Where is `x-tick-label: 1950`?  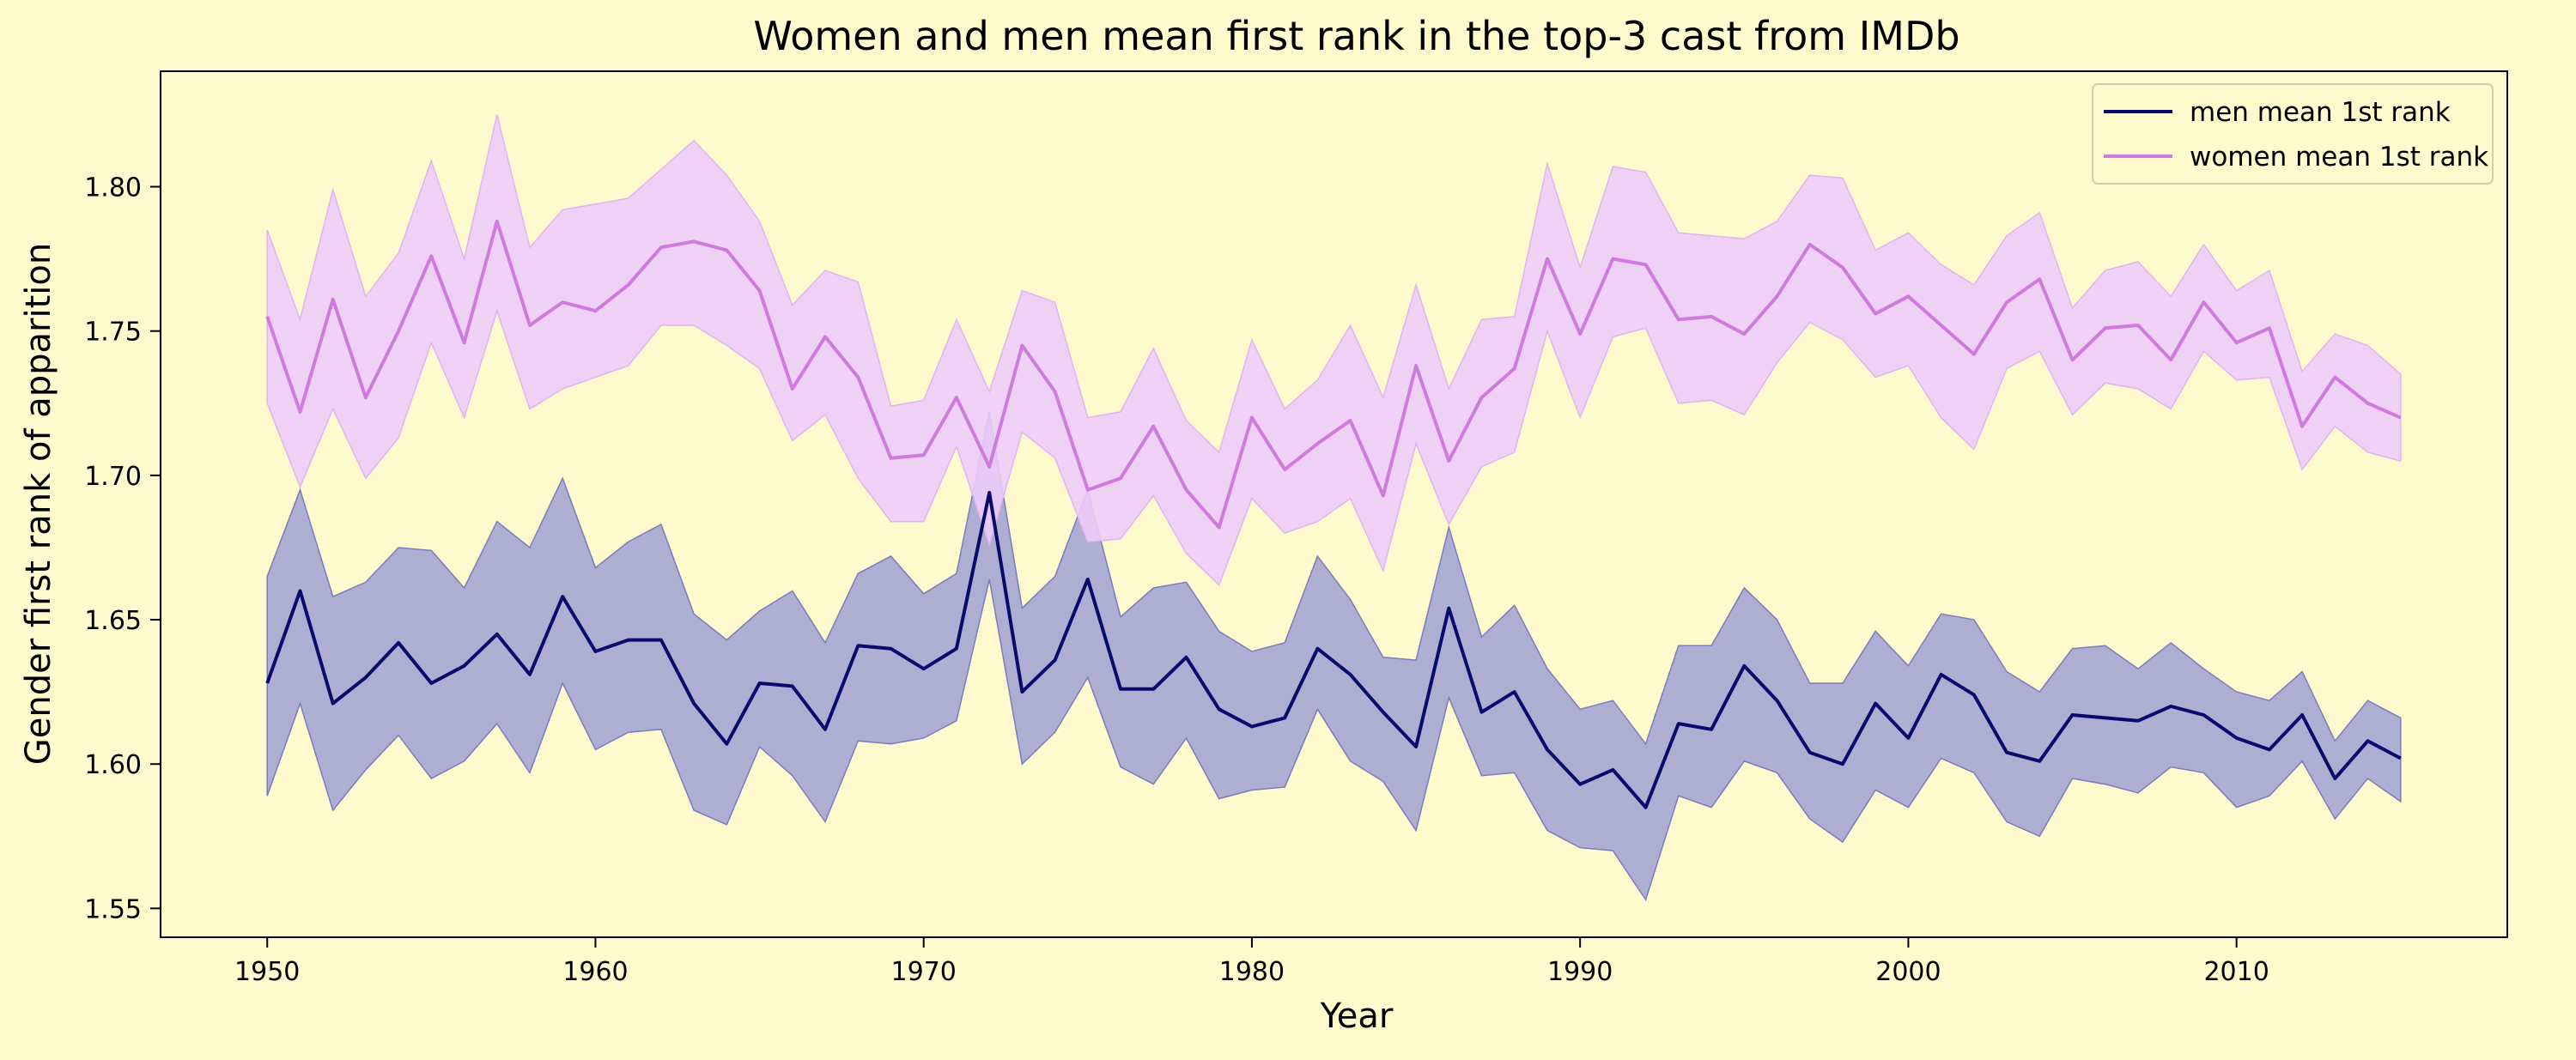
x-tick-label: 1950 is located at coordinates (267, 972).